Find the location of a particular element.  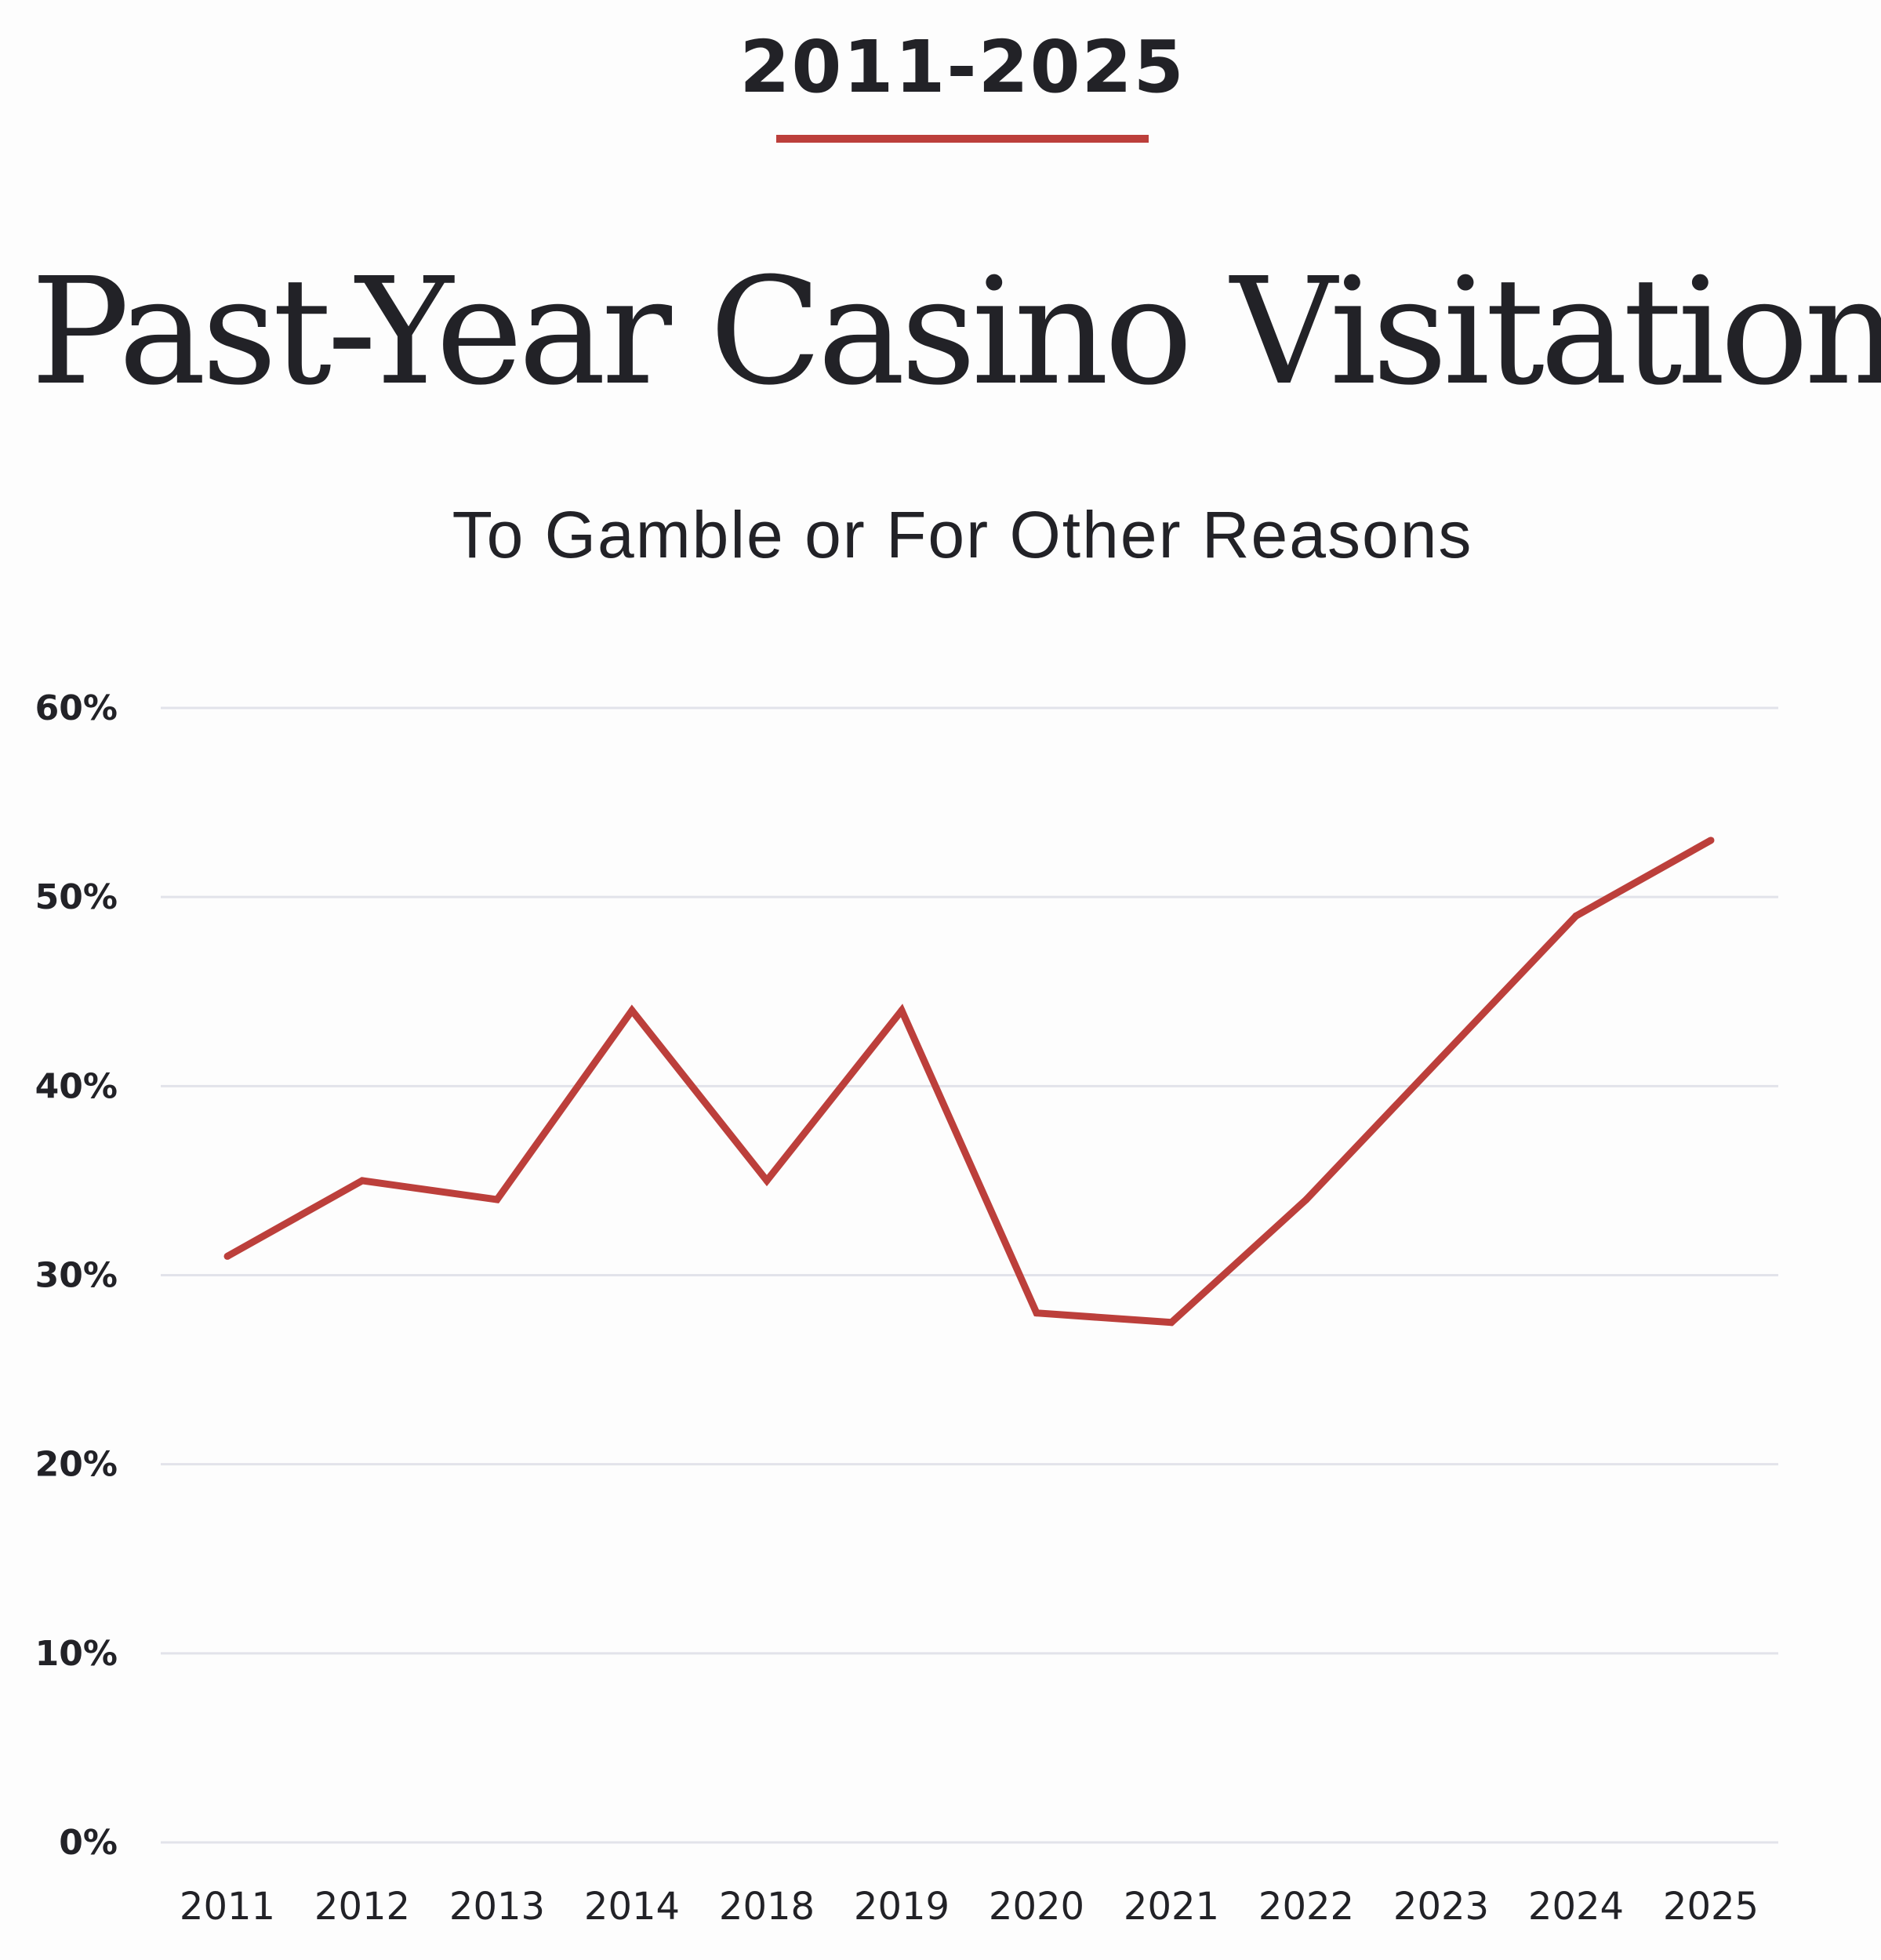

x-tick-label: 2020 is located at coordinates (1036, 1907).